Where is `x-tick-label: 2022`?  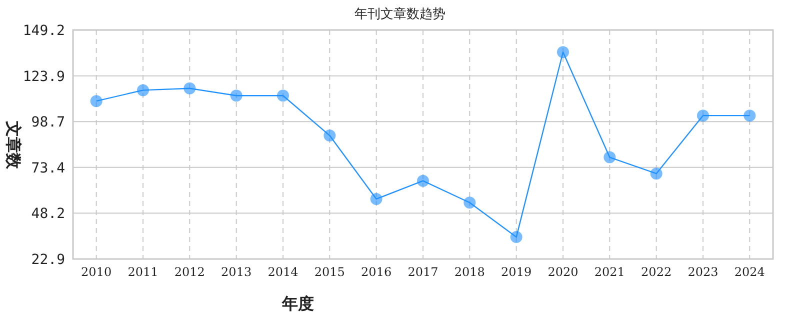
x-tick-label: 2022 is located at coordinates (656, 272).